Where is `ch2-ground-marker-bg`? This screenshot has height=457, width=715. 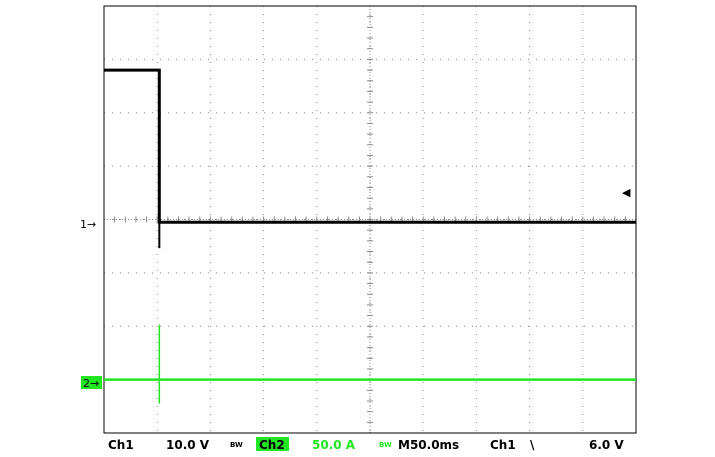 ch2-ground-marker-bg is located at coordinates (91, 382).